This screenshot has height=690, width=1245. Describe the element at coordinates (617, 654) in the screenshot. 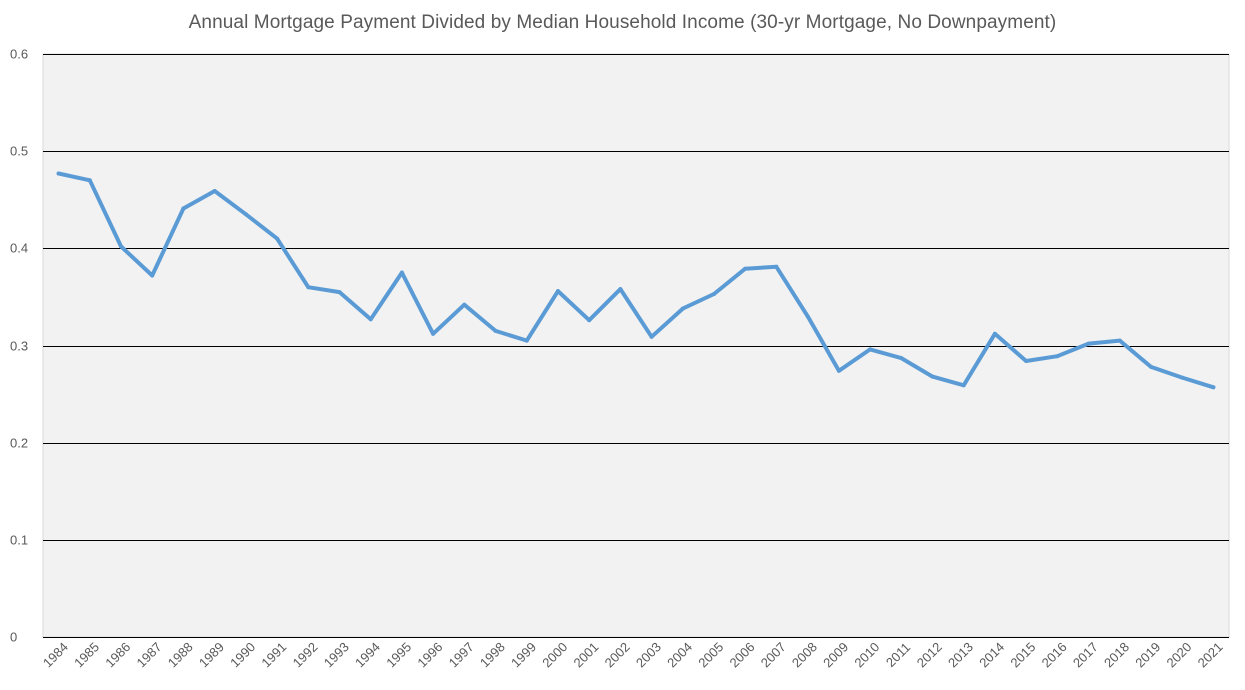

I see `x-tick-label: 2002` at that location.